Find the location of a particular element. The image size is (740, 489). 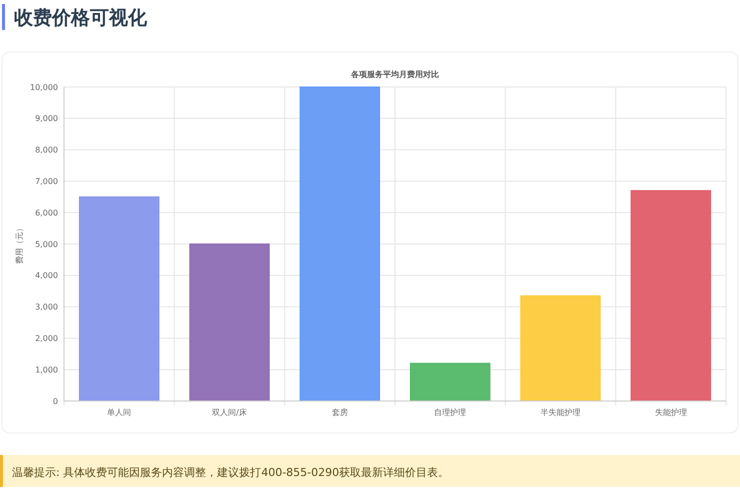

y-tick-label: 9,000 is located at coordinates (46, 119).